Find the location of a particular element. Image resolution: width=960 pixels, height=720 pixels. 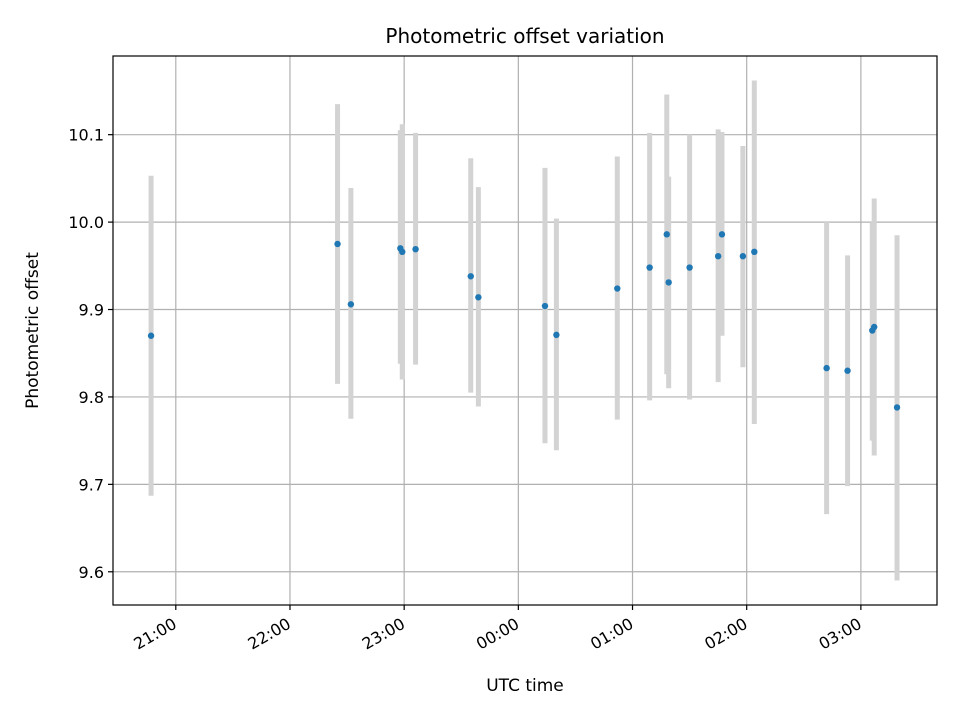

x-axis-label: UTC time is located at coordinates (525, 686).